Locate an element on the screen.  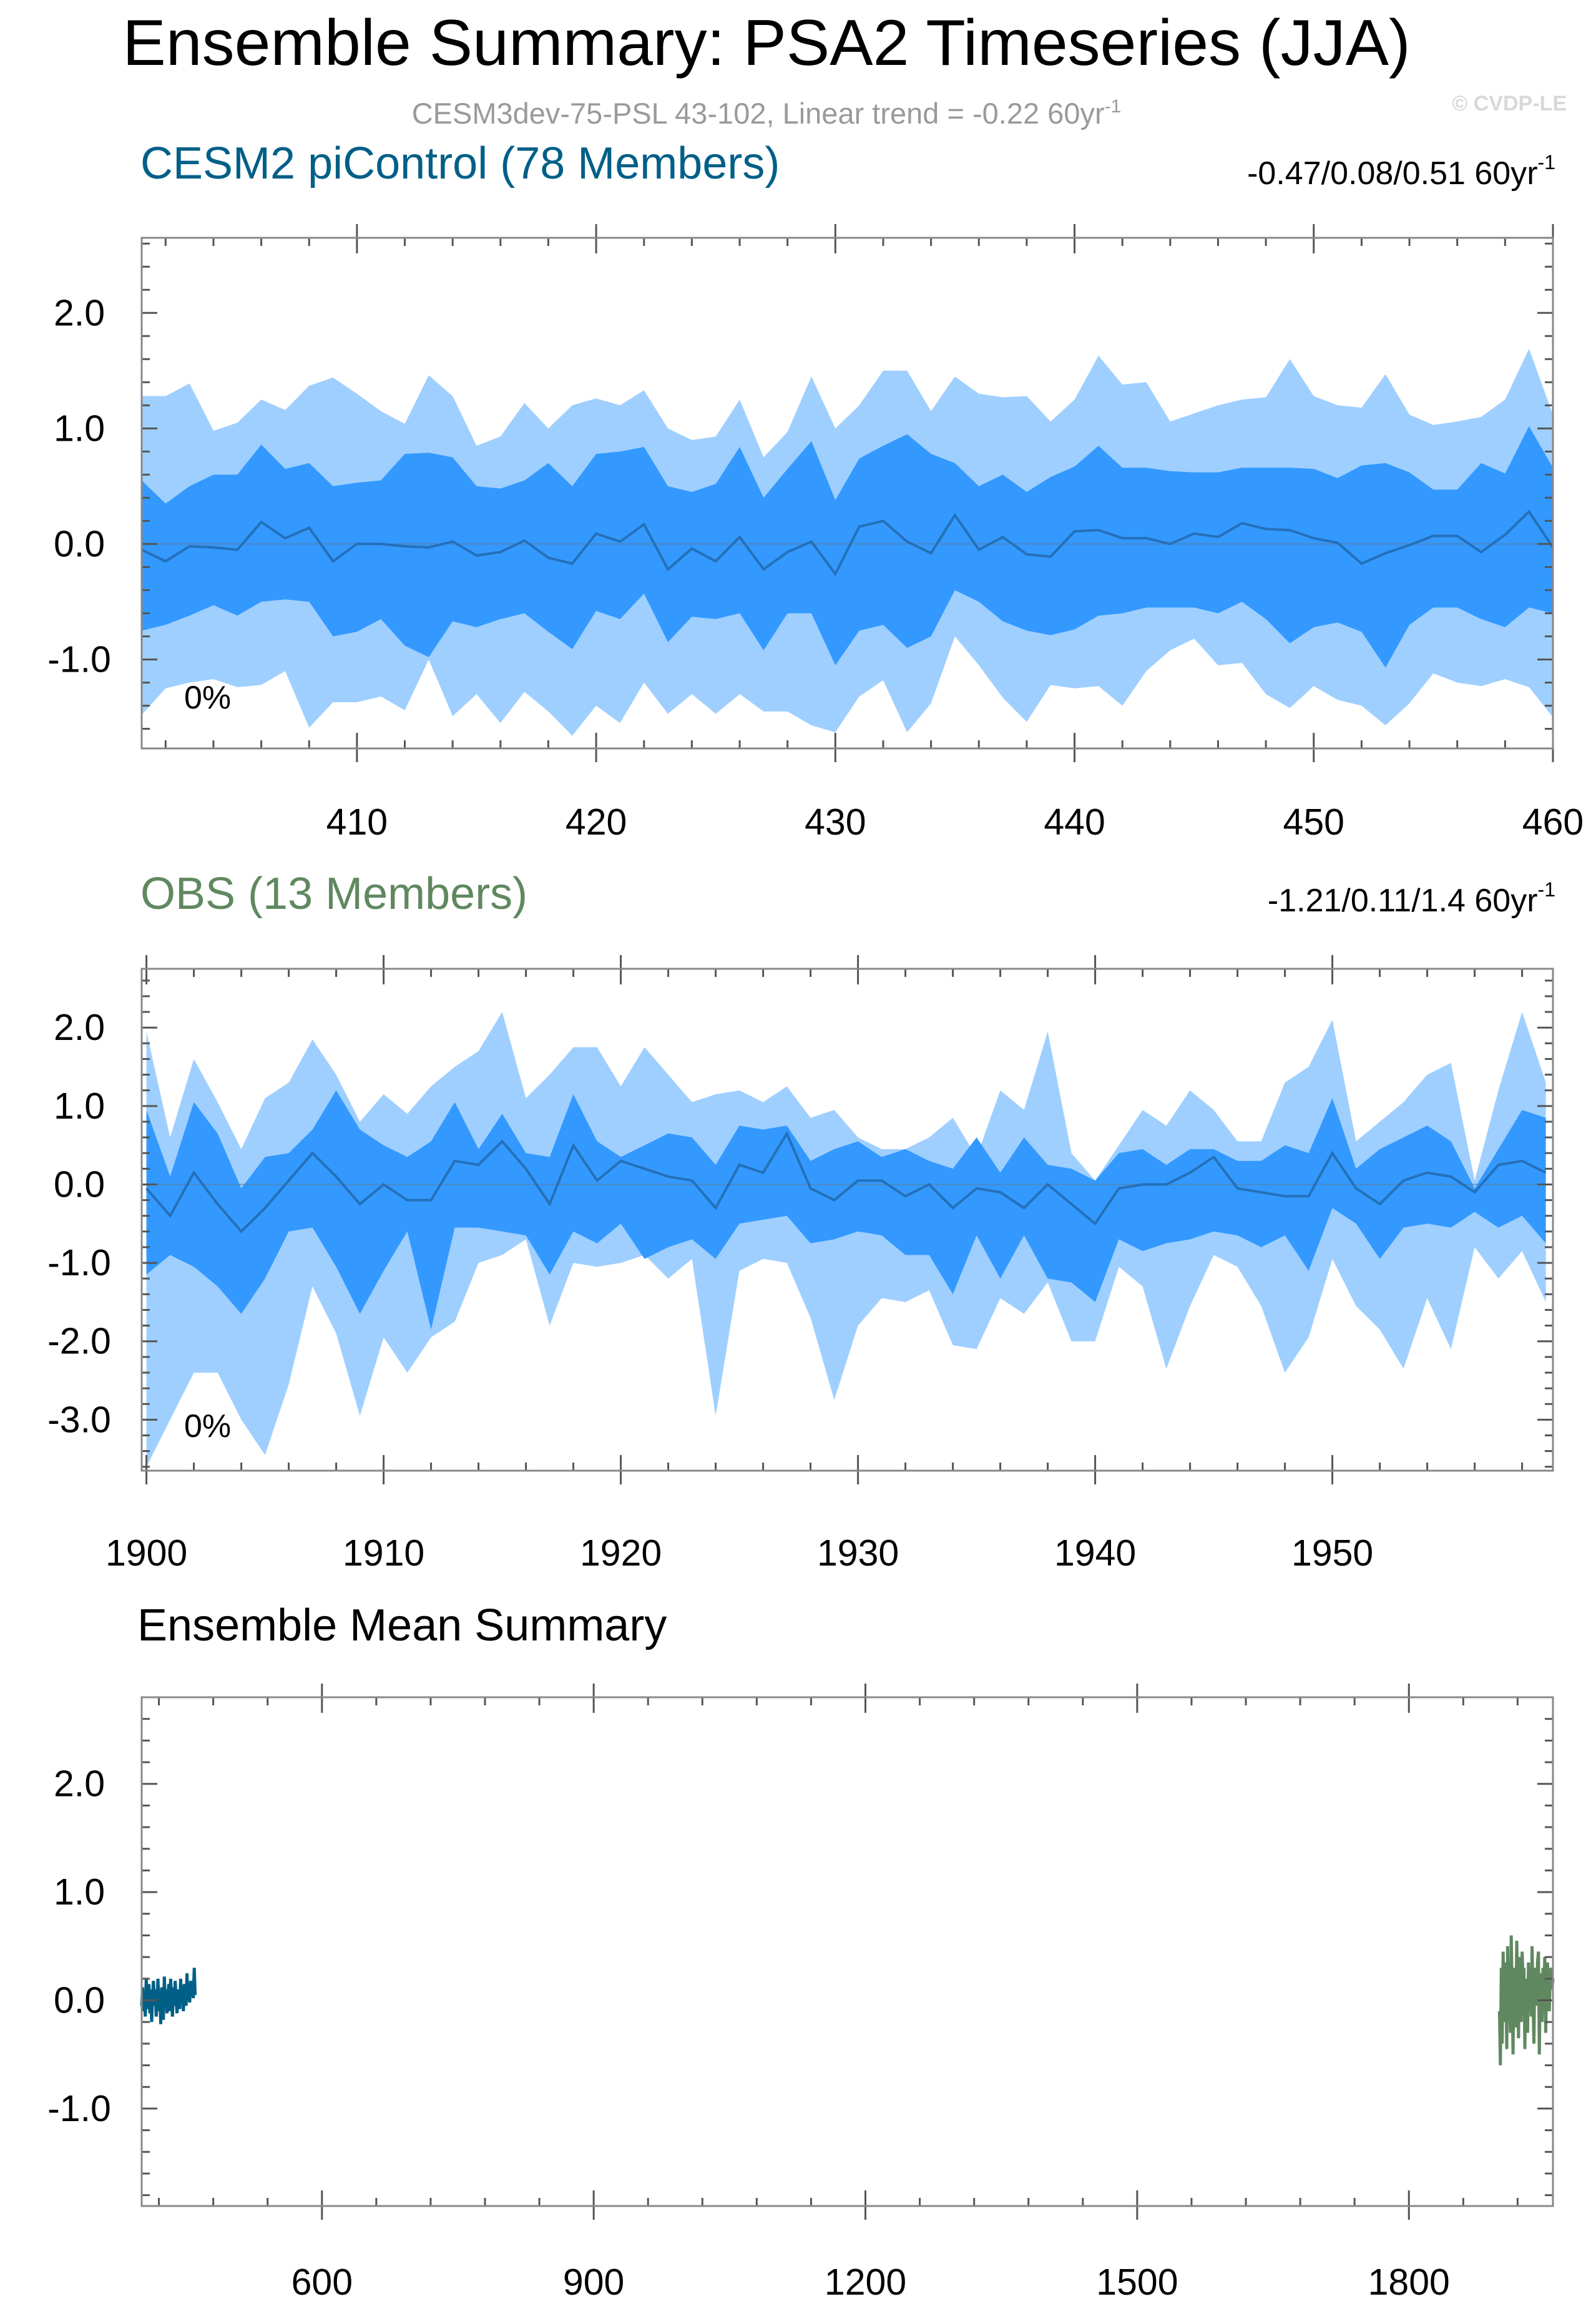
mean-obs-line is located at coordinates (1526, 2000).